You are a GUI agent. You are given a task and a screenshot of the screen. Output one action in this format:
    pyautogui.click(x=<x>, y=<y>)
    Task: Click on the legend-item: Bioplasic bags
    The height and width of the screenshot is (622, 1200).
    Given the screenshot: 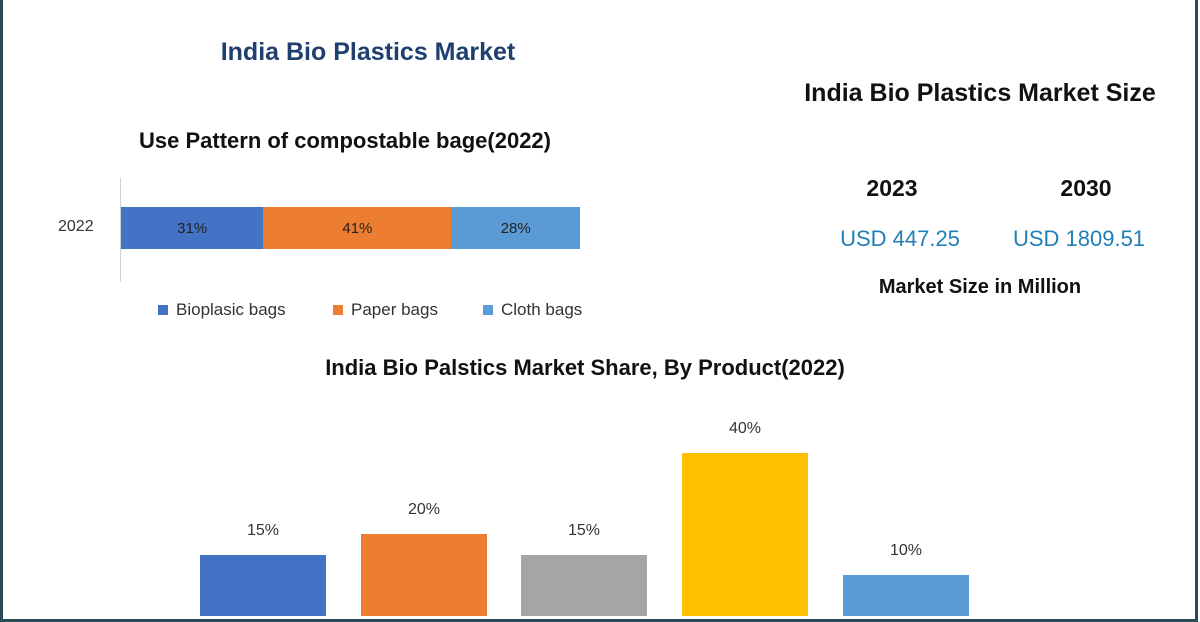 What is the action you would take?
    pyautogui.click(x=222, y=310)
    